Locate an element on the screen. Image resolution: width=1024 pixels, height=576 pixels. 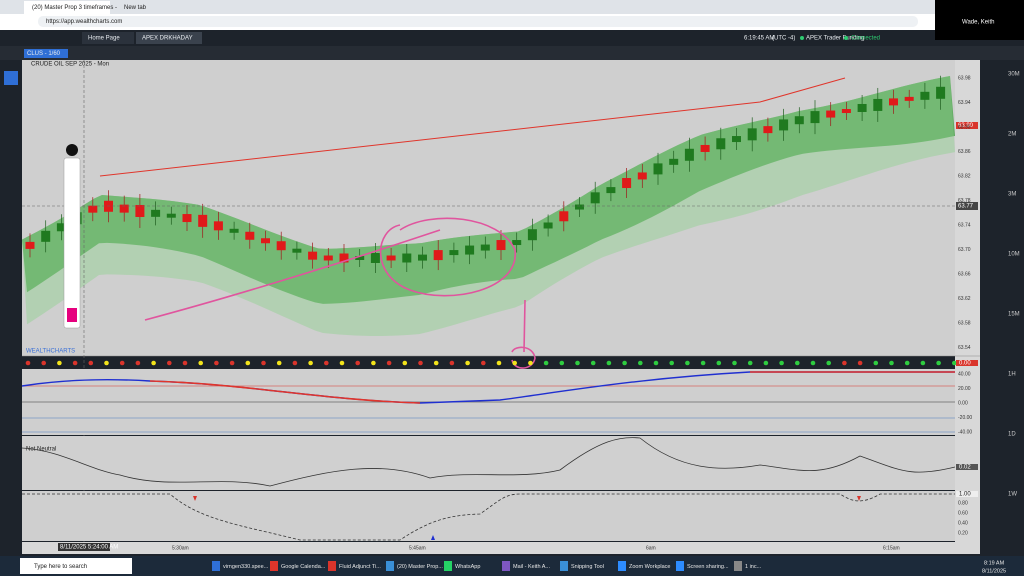
search-box is located at coordinates (76, 566).